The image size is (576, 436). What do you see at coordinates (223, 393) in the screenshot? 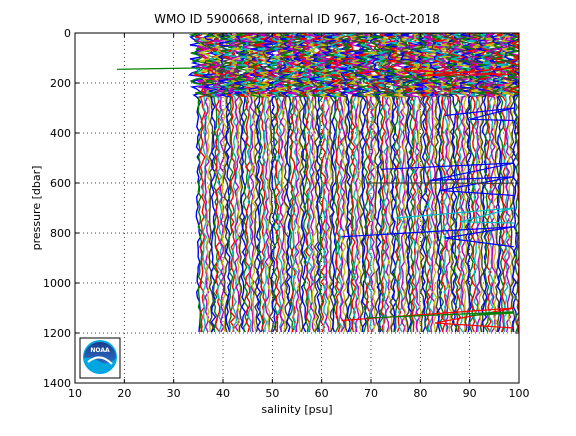
I see `x-tick-label: 40` at bounding box center [223, 393].